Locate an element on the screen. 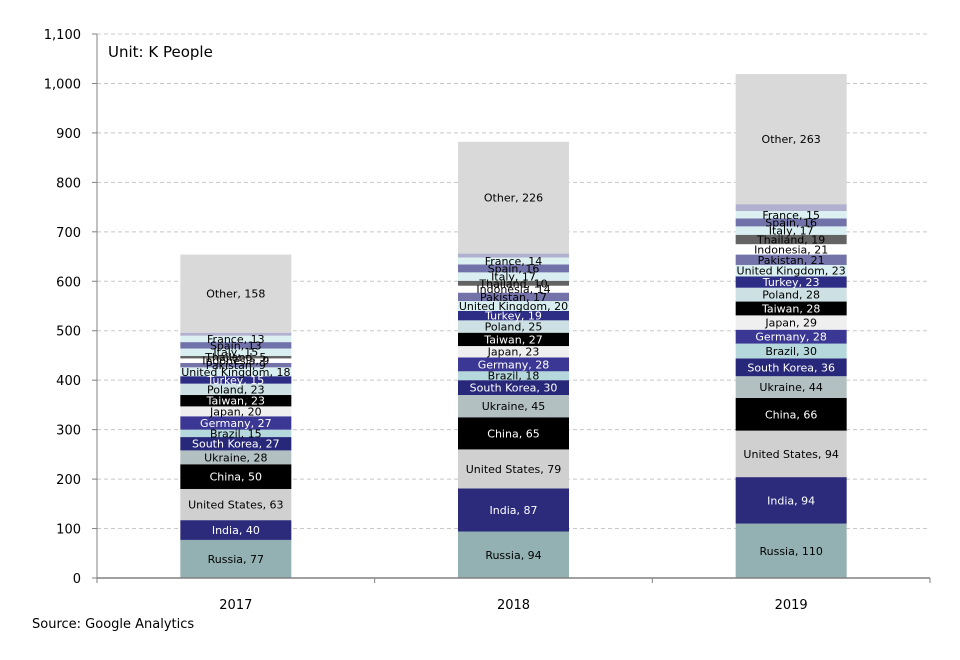 Image resolution: width=960 pixels, height=660 pixels. y-tick-label: 300 is located at coordinates (68, 431).